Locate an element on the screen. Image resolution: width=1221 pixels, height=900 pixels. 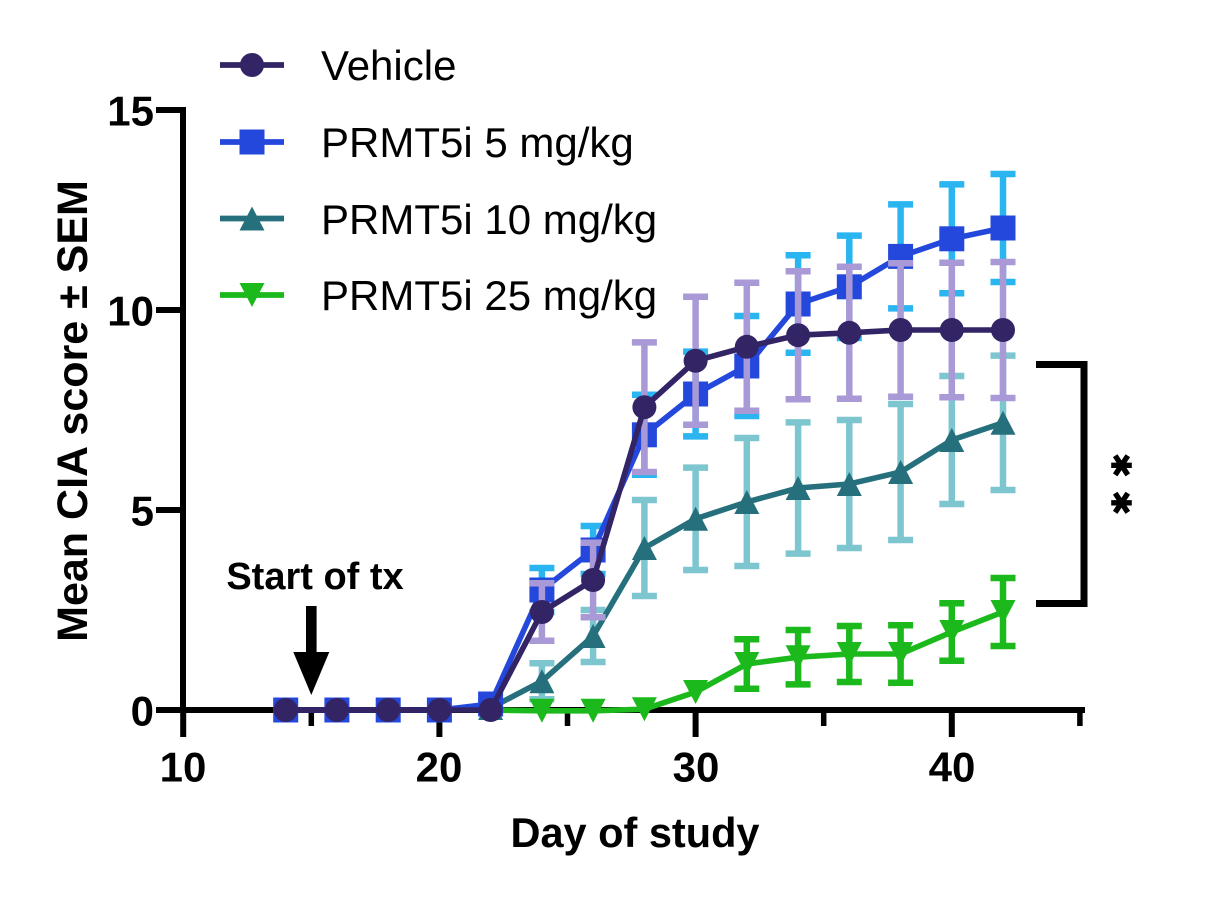
svg-text: 20 is located at coordinates (439, 767).